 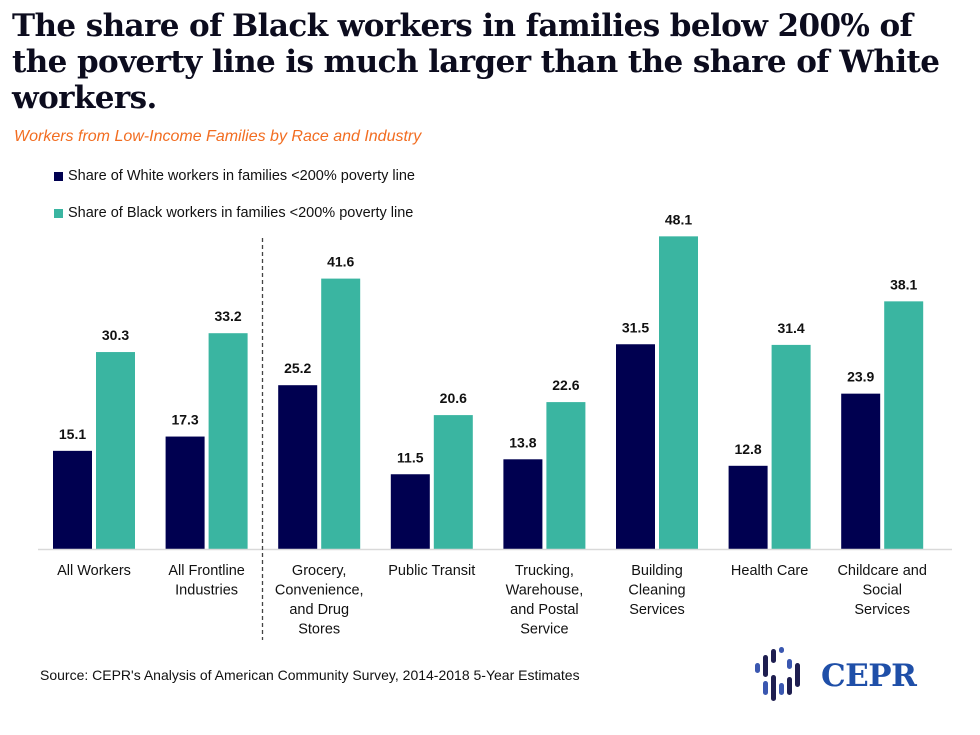 What do you see at coordinates (319, 610) in the screenshot?
I see `category-label-line: and Drug` at bounding box center [319, 610].